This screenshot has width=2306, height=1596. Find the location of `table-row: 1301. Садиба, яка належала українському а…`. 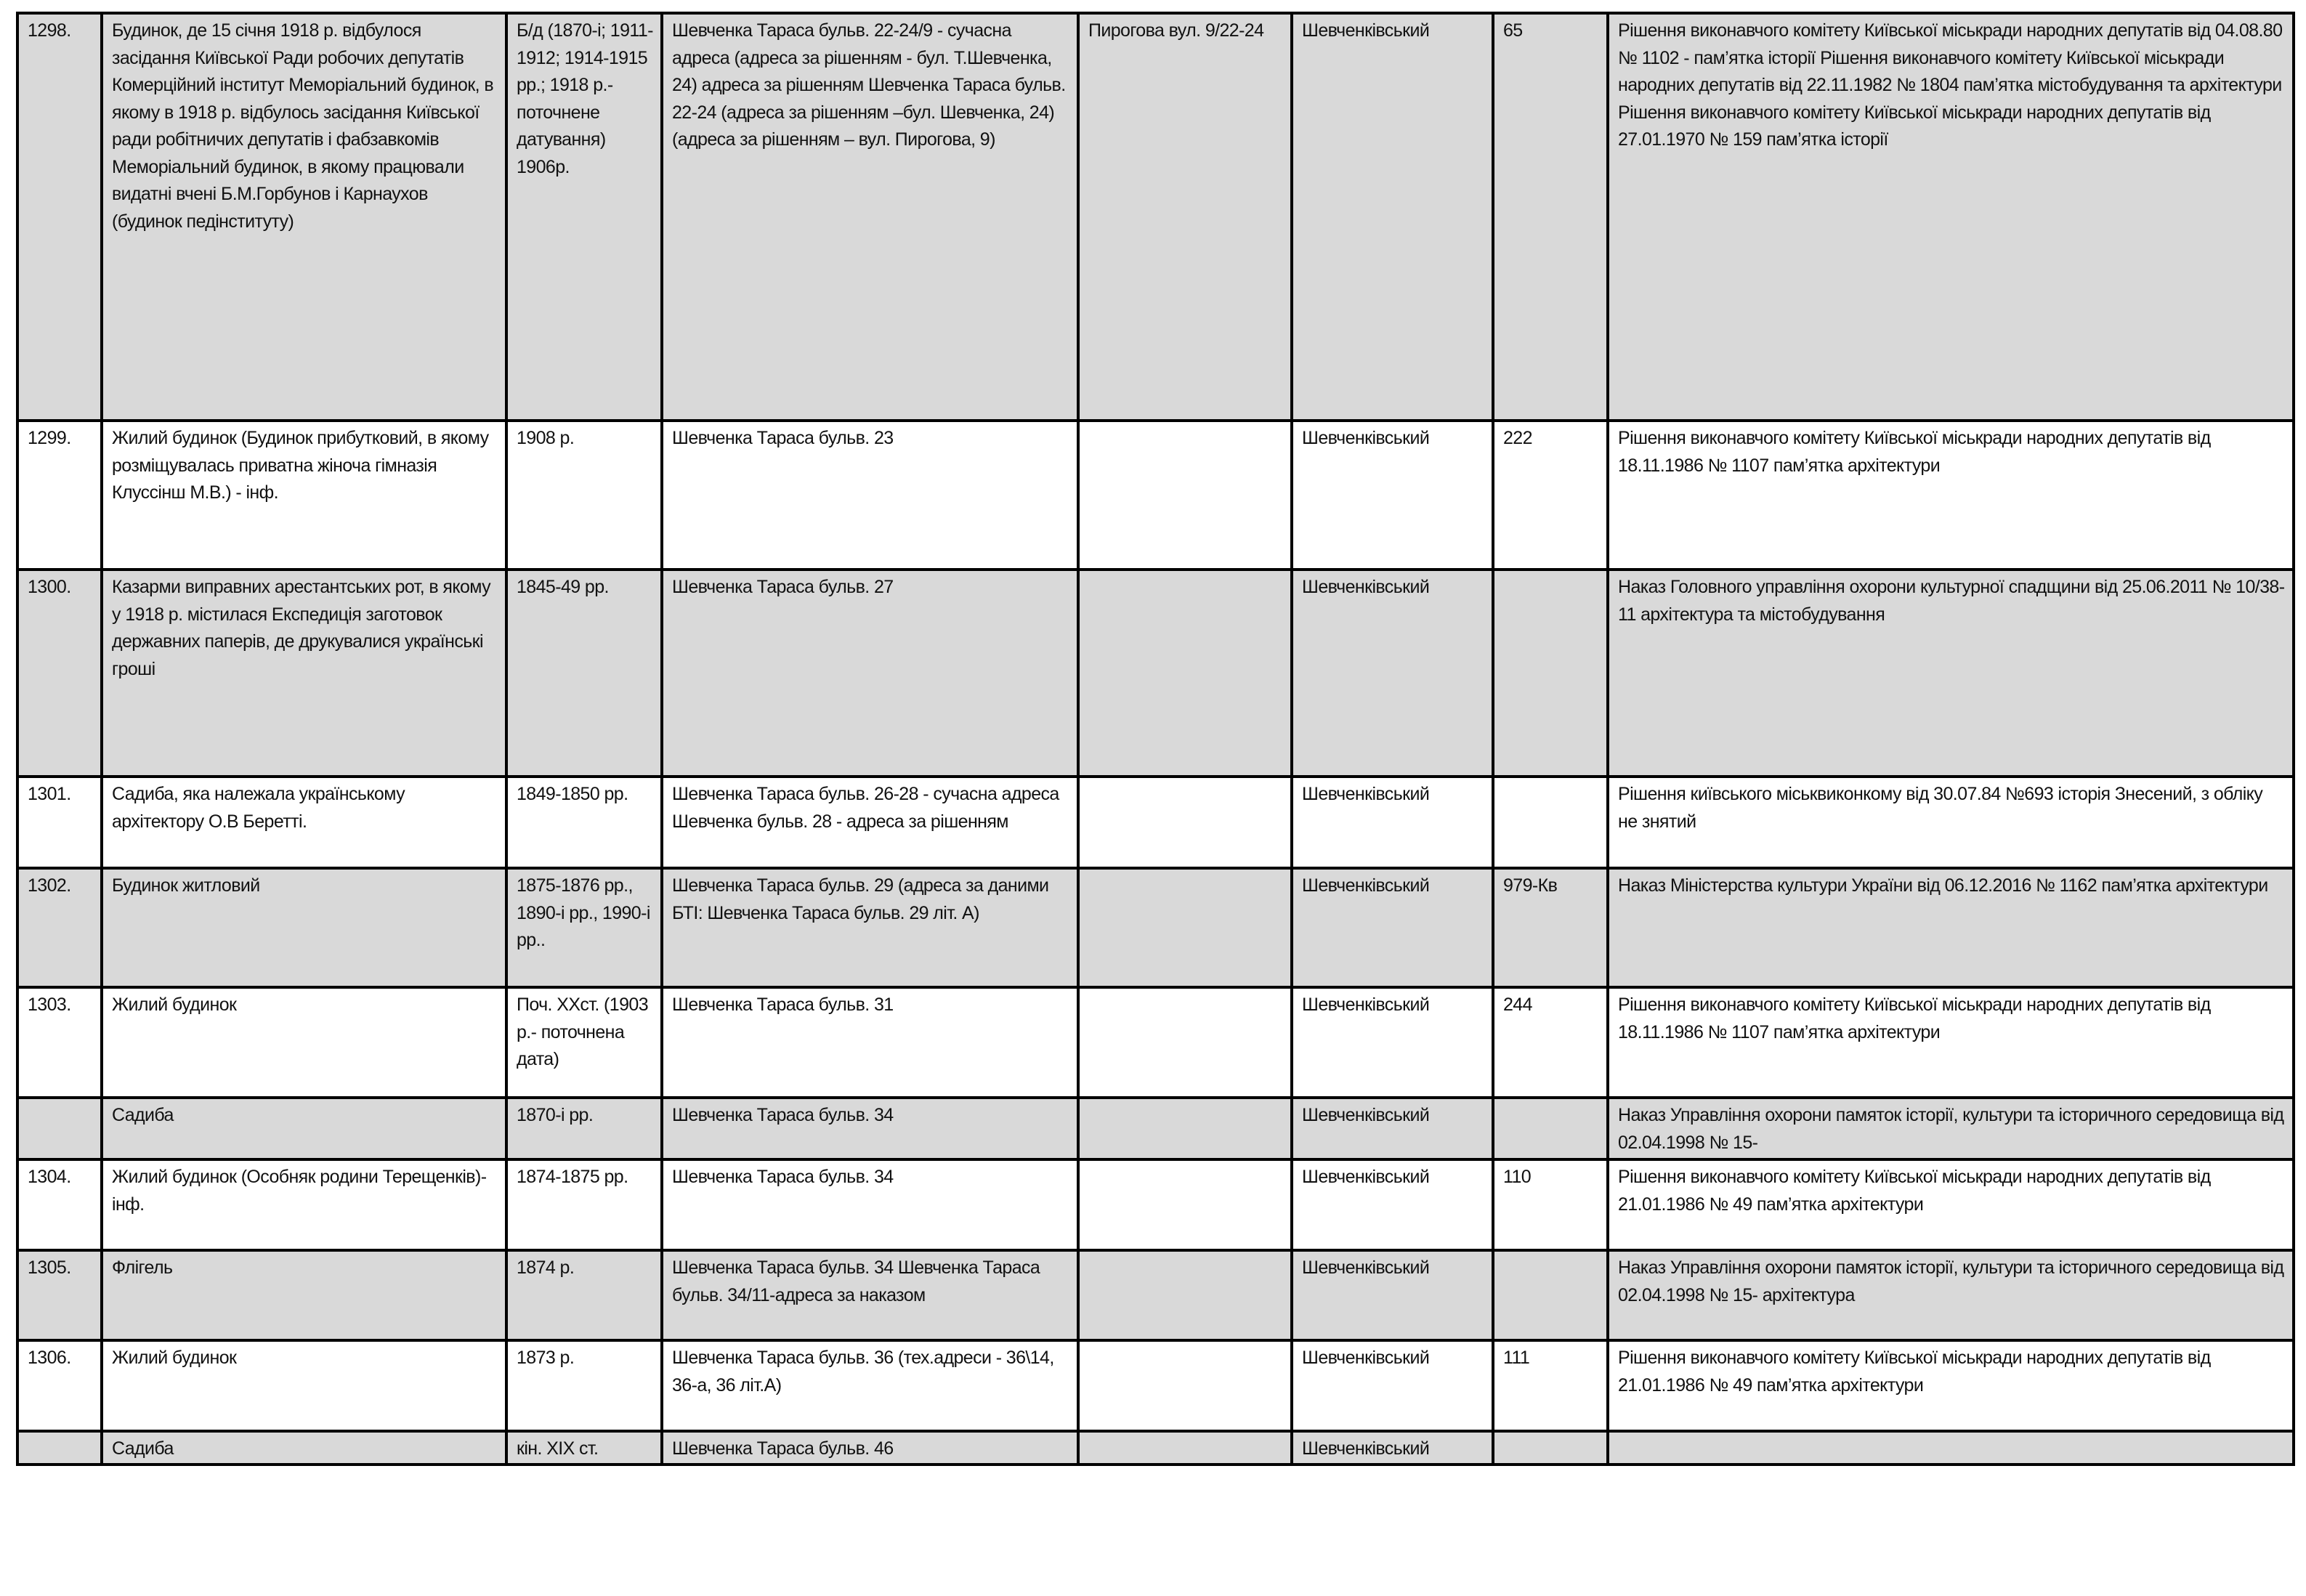

table-row: 1301. Садиба, яка належала українському а… is located at coordinates (1155, 823).